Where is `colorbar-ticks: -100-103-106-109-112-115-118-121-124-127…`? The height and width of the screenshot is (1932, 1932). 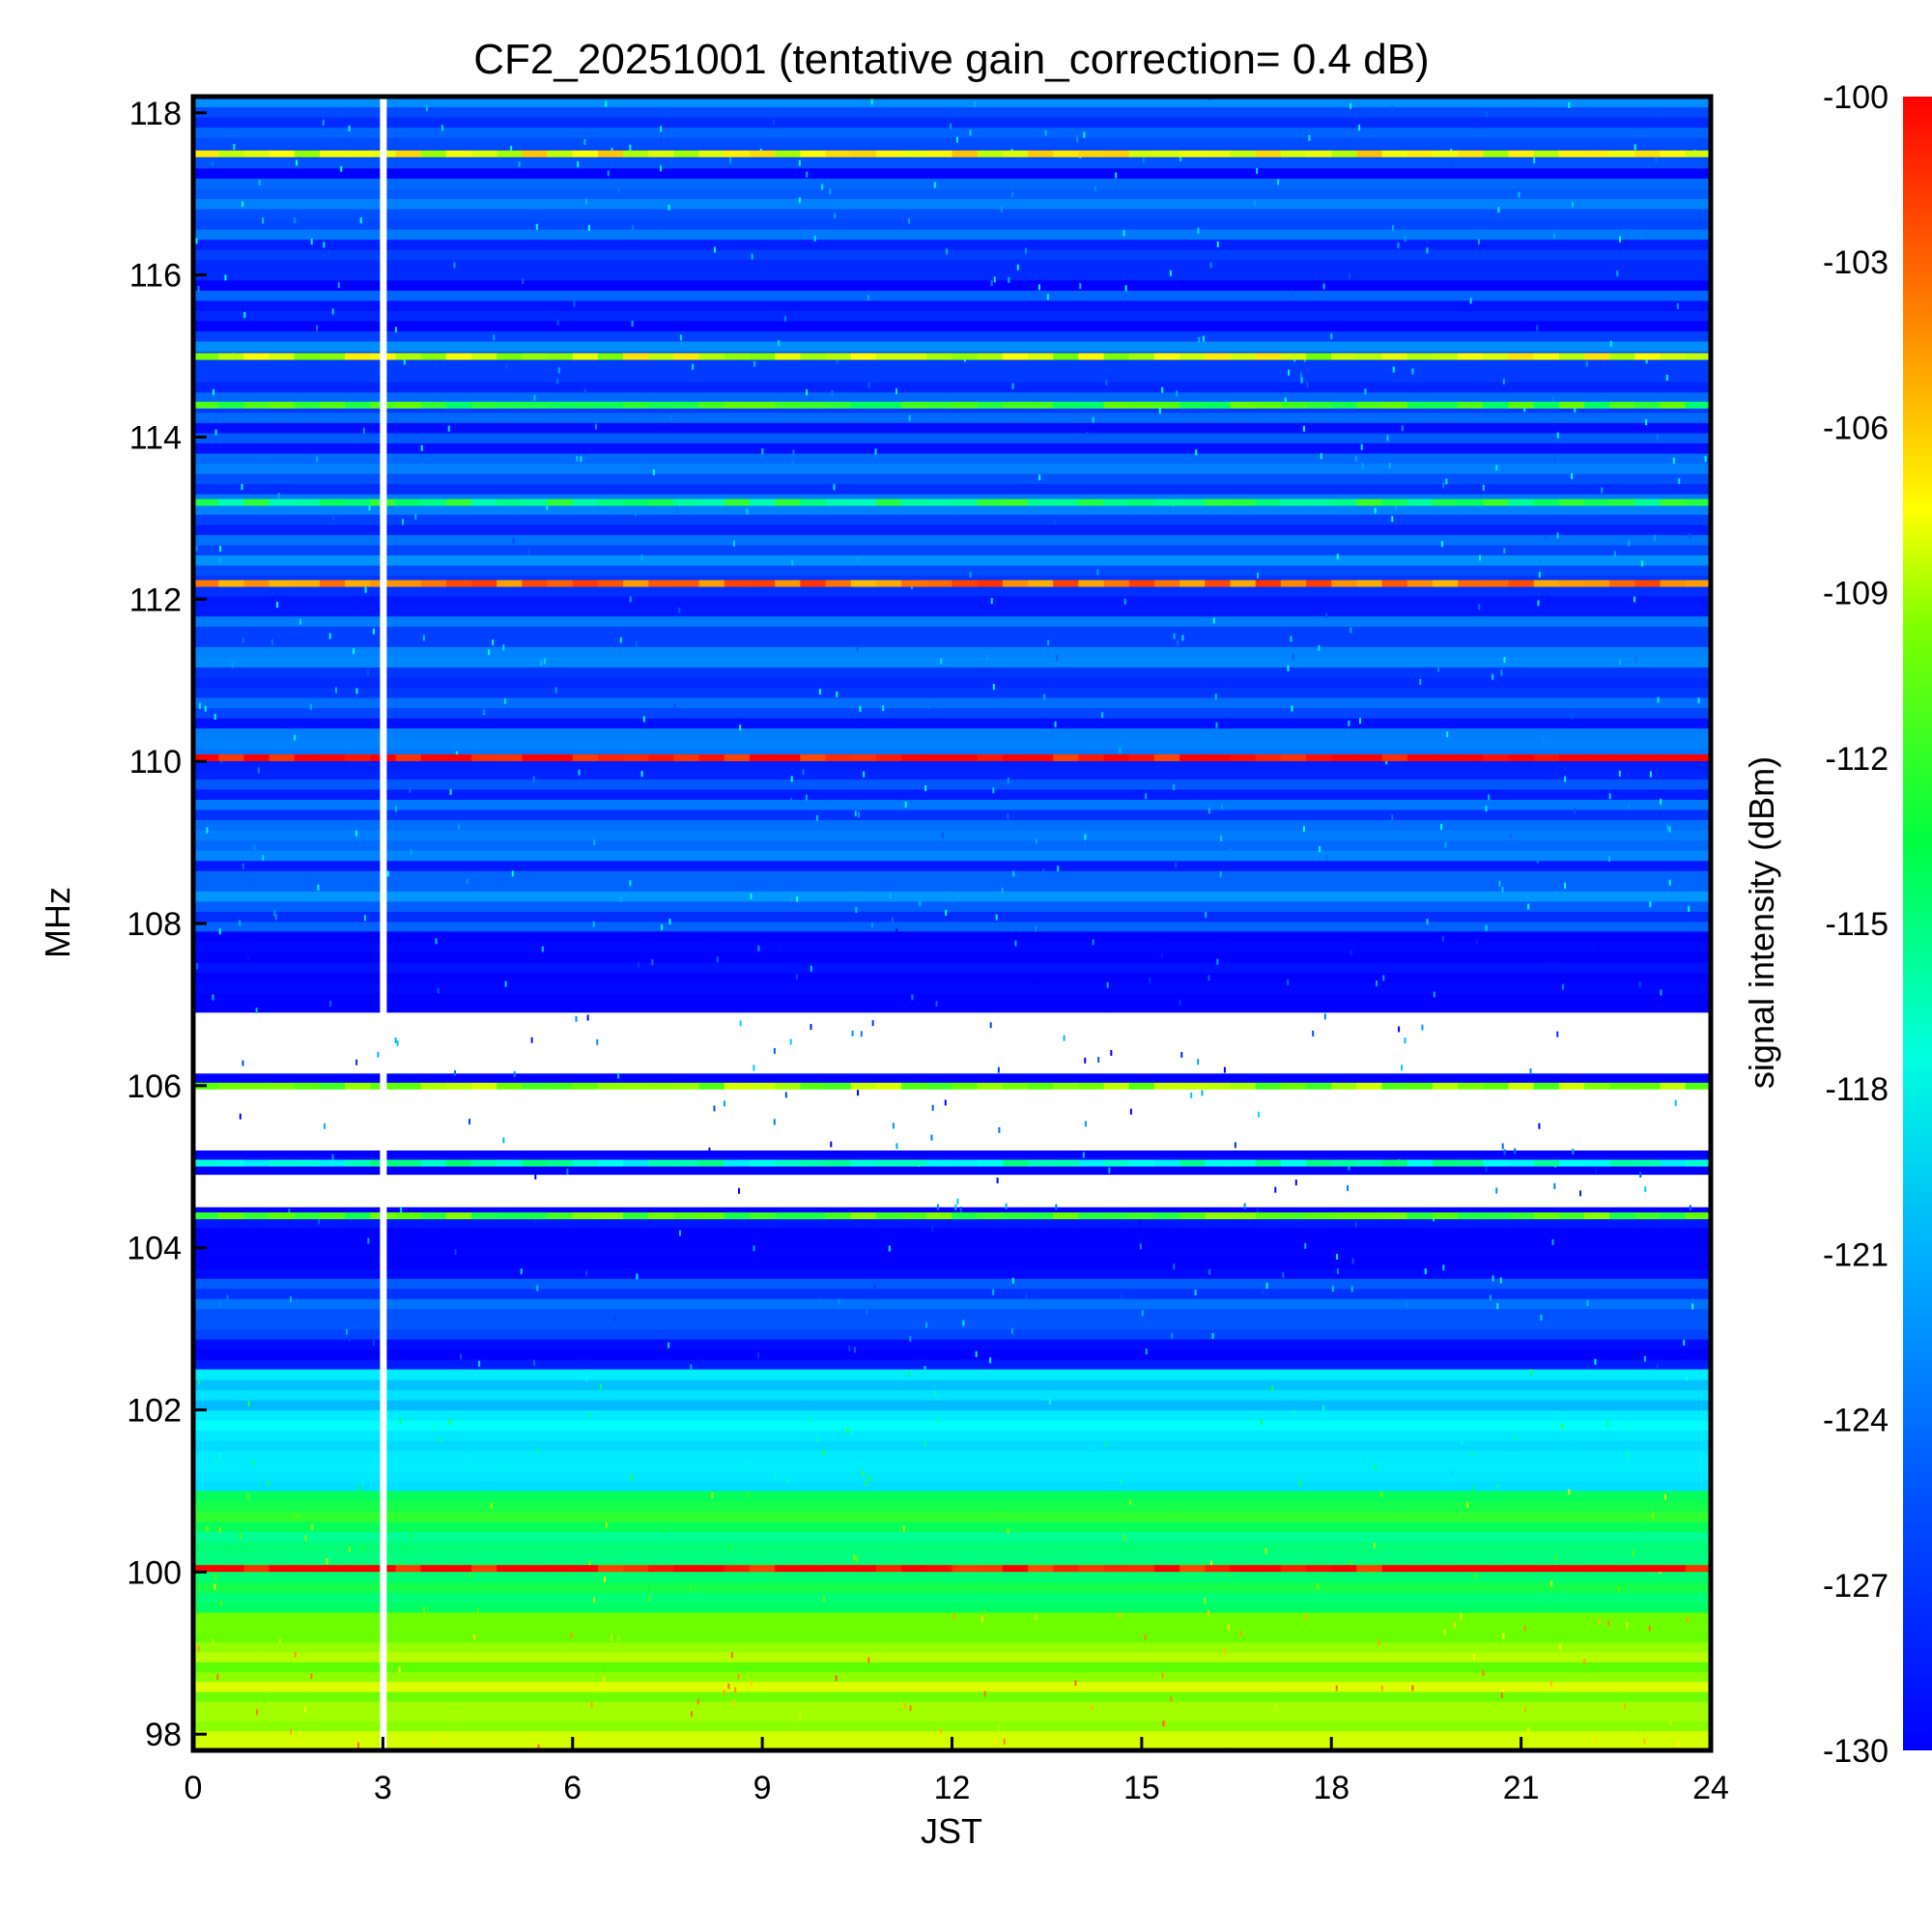
colorbar-ticks: -100-103-106-109-112-115-118-121-124-127… is located at coordinates (1856, 924).